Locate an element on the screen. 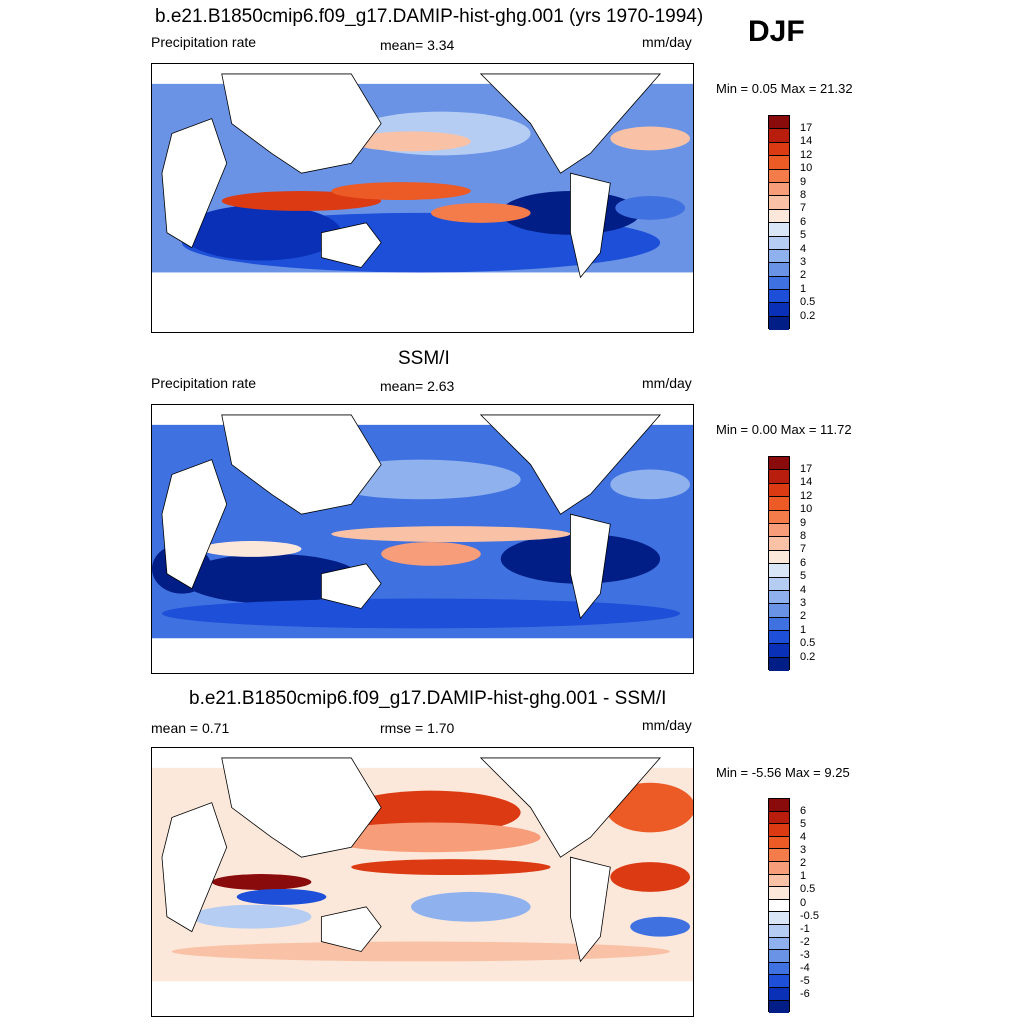 This screenshot has height=1024, width=1024. panel-1-colorbar-tick: 10 is located at coordinates (806, 168).